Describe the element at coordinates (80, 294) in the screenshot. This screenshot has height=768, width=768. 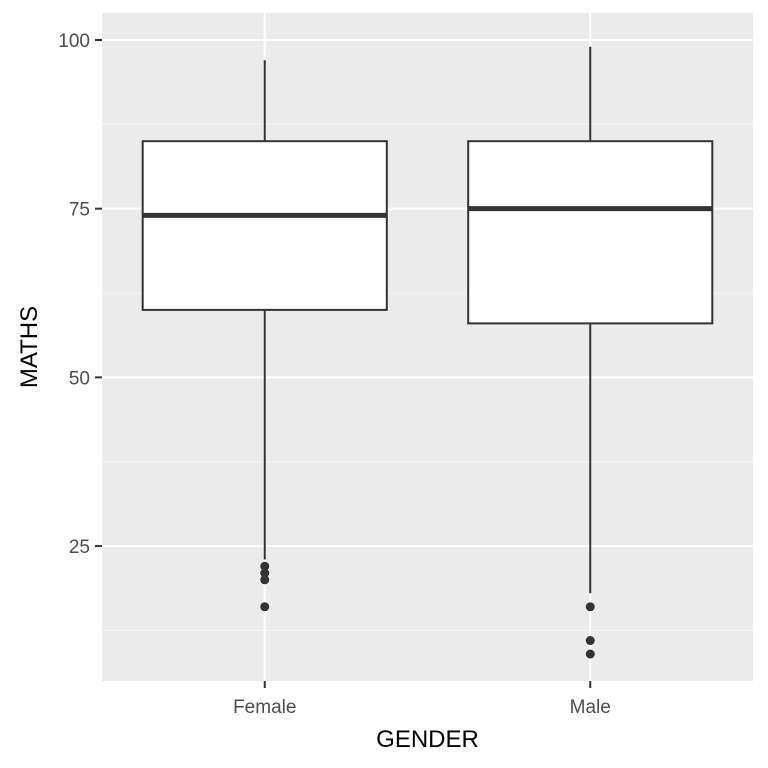
I see `y-axis: 25 50 75 100` at that location.